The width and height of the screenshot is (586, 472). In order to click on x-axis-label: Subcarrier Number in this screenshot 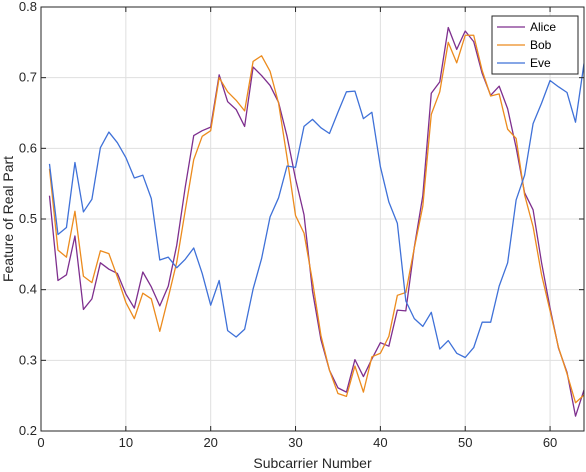, I will do `click(312, 463)`.